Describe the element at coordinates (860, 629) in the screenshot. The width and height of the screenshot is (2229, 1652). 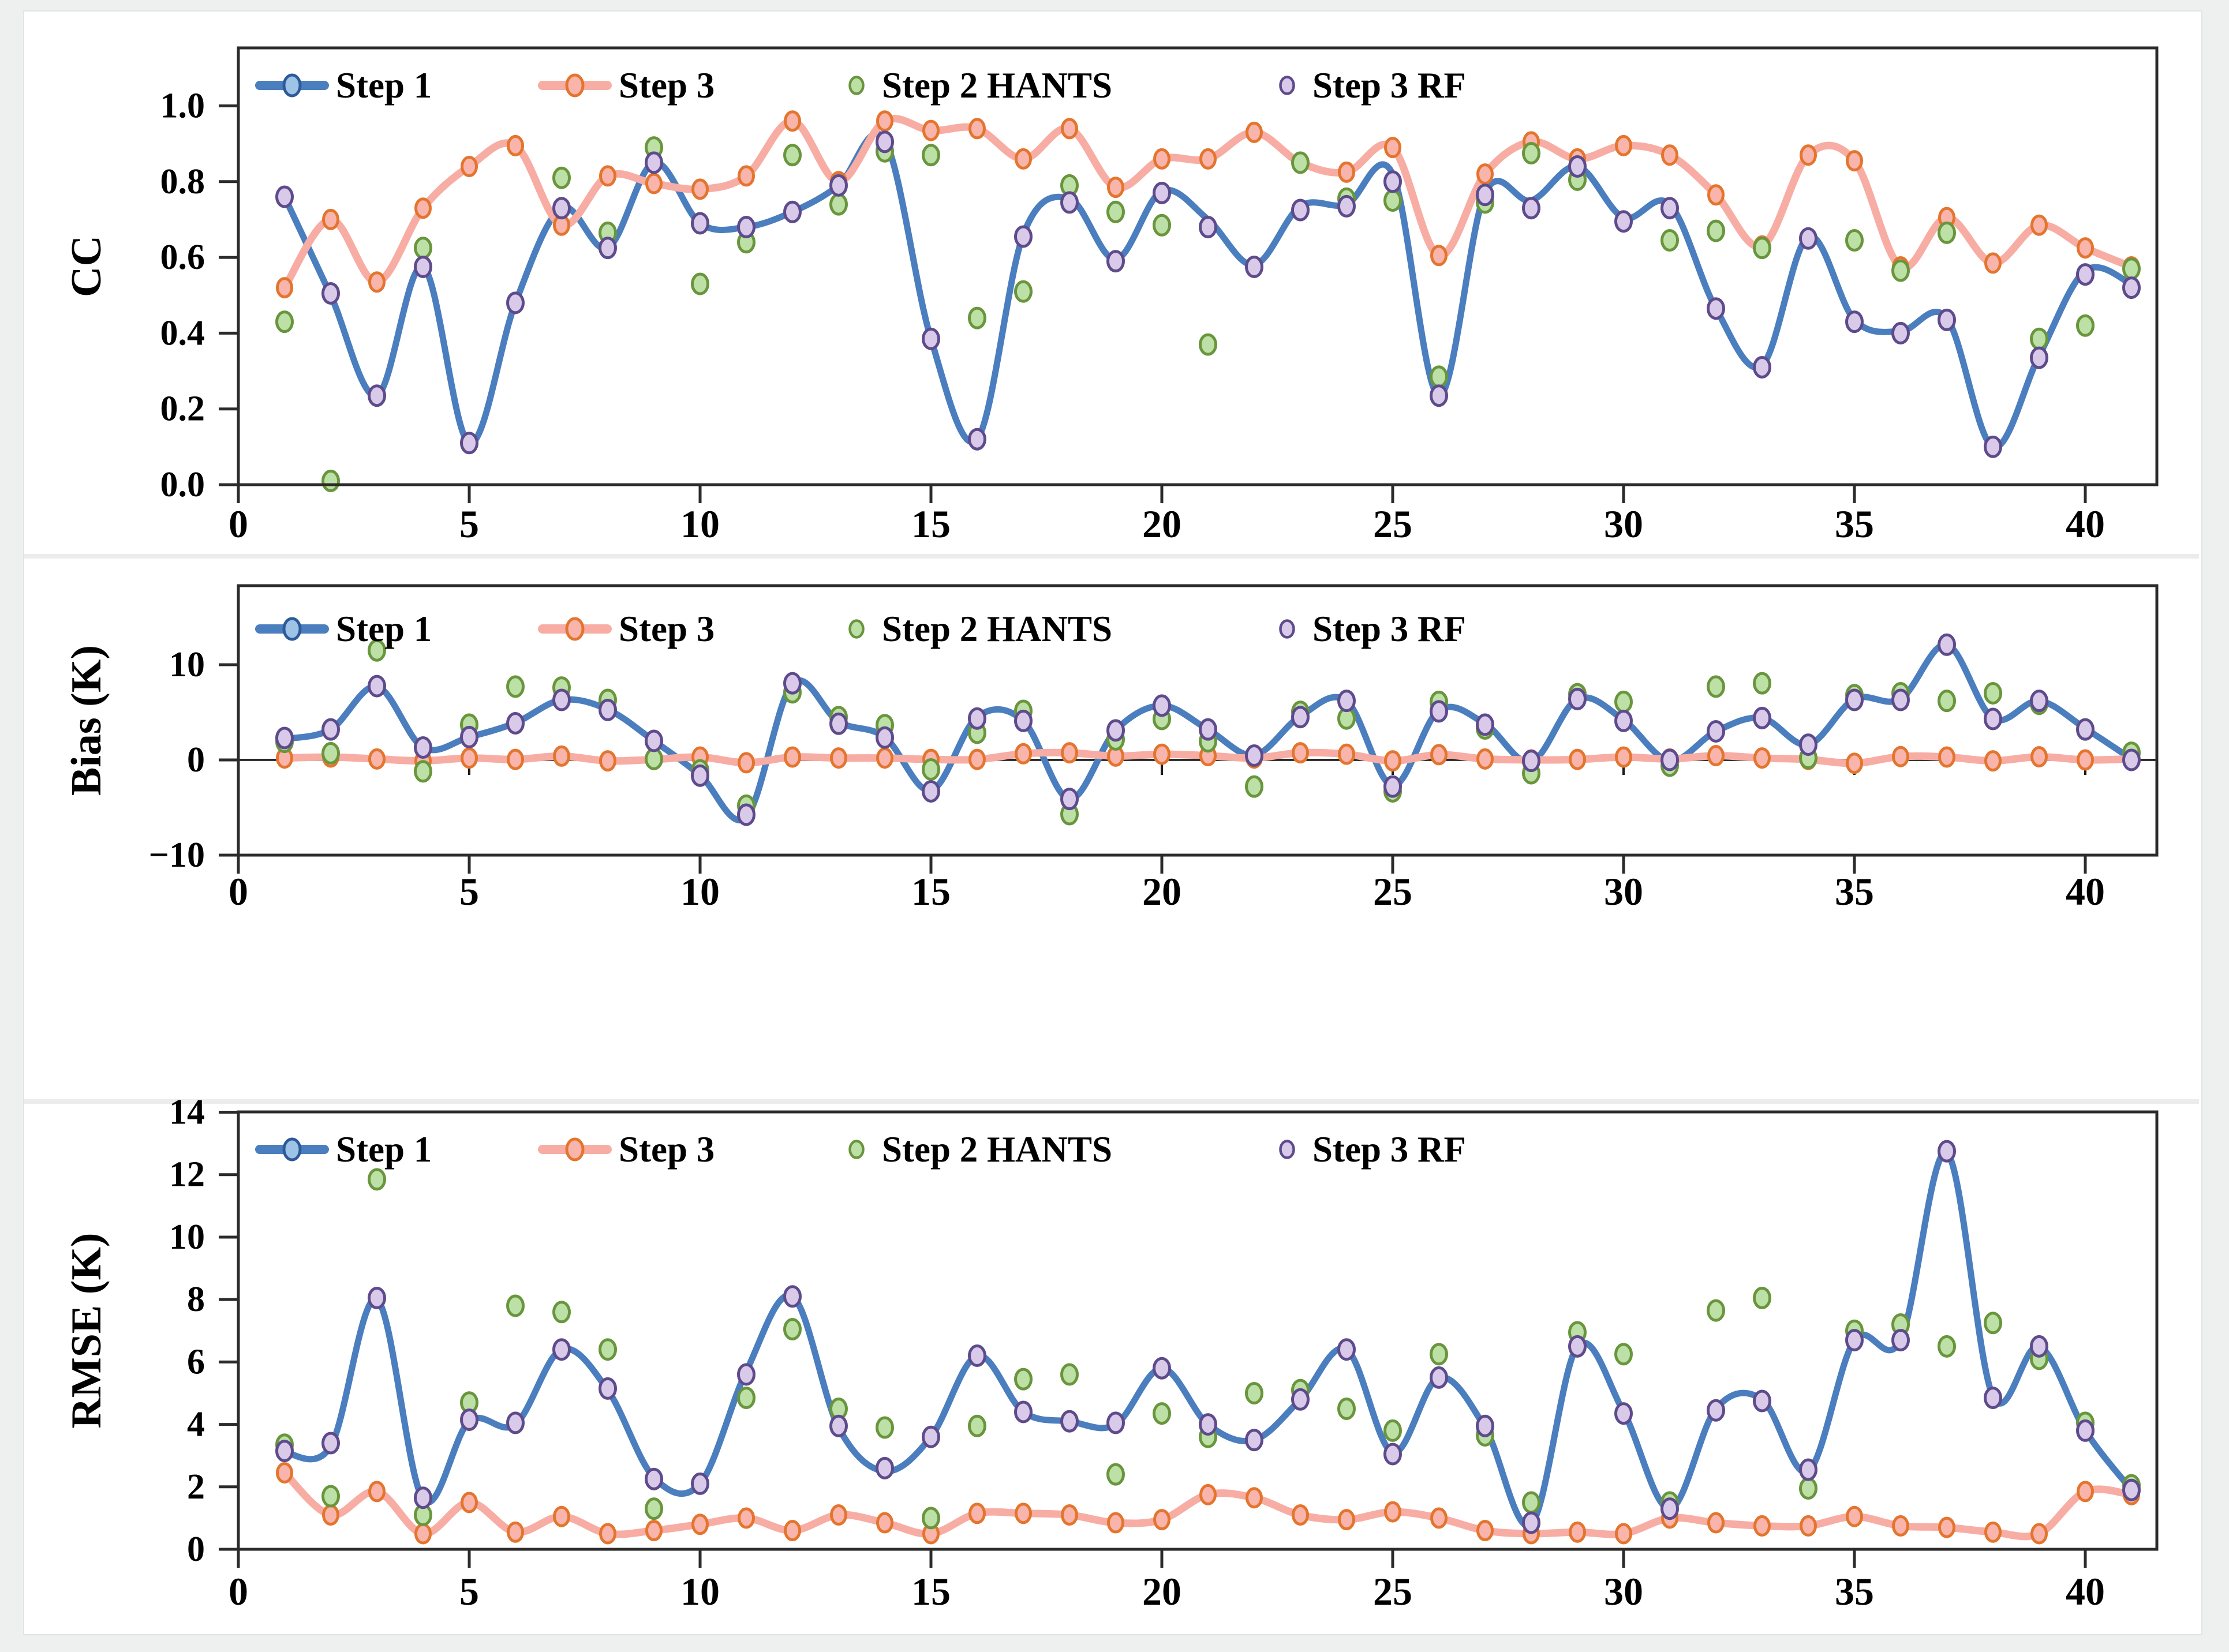
I see `bias-legend: Step 1 Step 3 Step 2 HANTS Step 3 RF` at that location.